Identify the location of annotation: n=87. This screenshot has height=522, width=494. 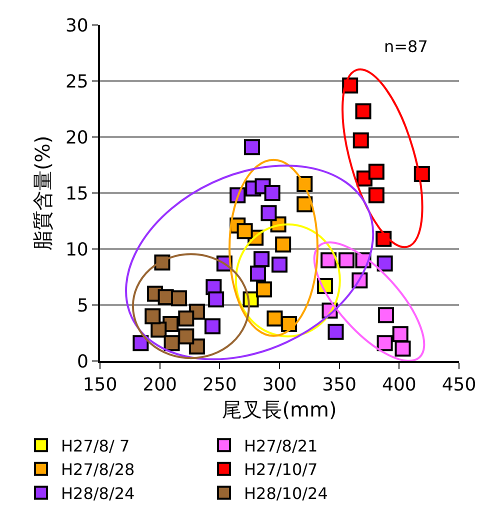
(406, 46).